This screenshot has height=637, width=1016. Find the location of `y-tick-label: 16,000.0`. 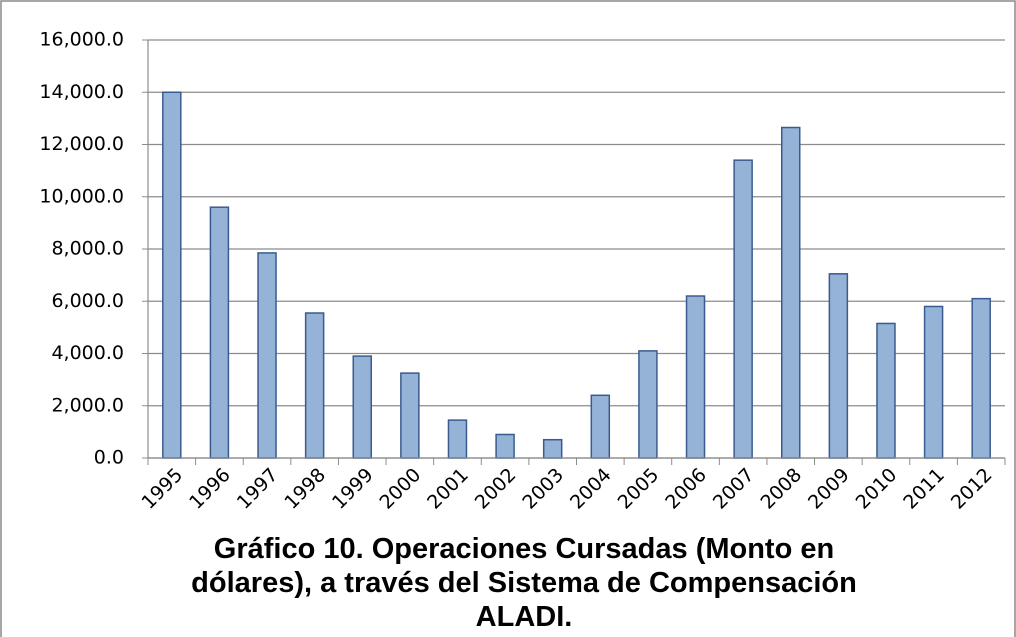

y-tick-label: 16,000.0 is located at coordinates (81, 40).